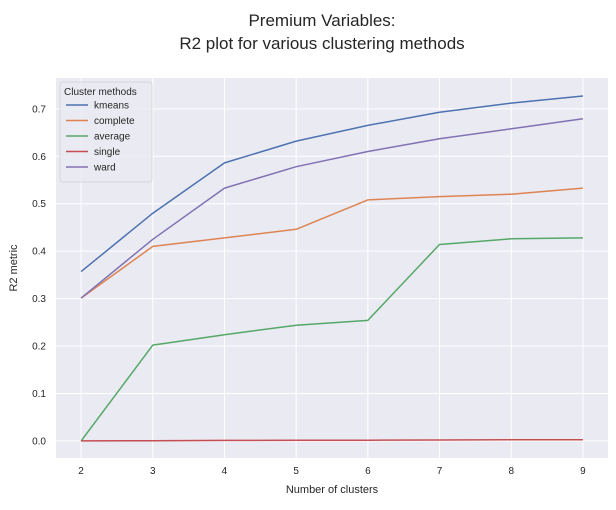  Describe the element at coordinates (321, 43) in the screenshot. I see `chart-subtitle: R2 plot for various clustering methods` at that location.